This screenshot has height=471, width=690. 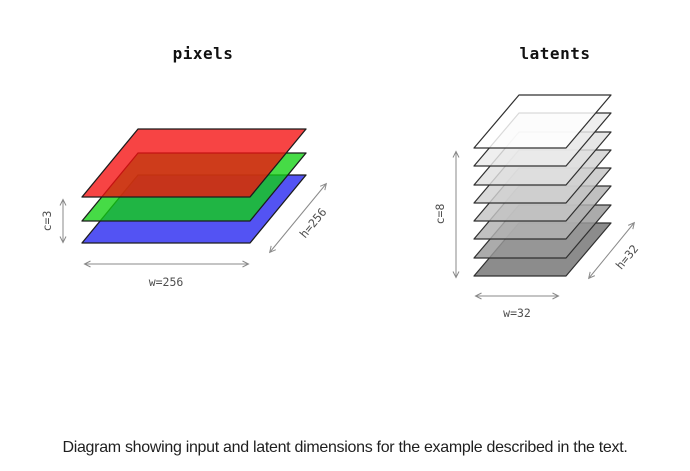 I want to click on latents-c-label: c=8, so click(x=440, y=214).